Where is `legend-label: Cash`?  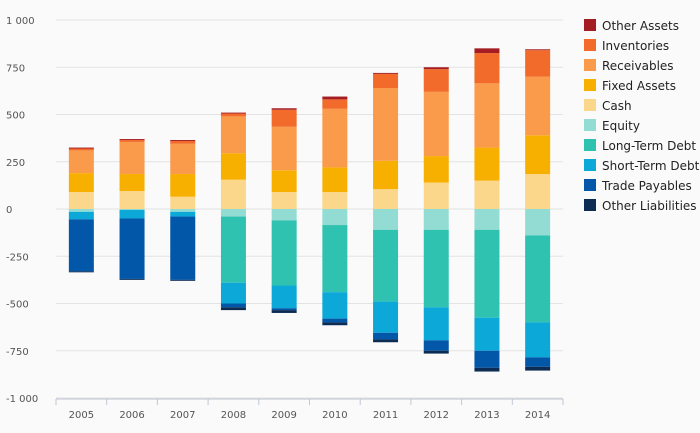
legend-label: Cash is located at coordinates (617, 106).